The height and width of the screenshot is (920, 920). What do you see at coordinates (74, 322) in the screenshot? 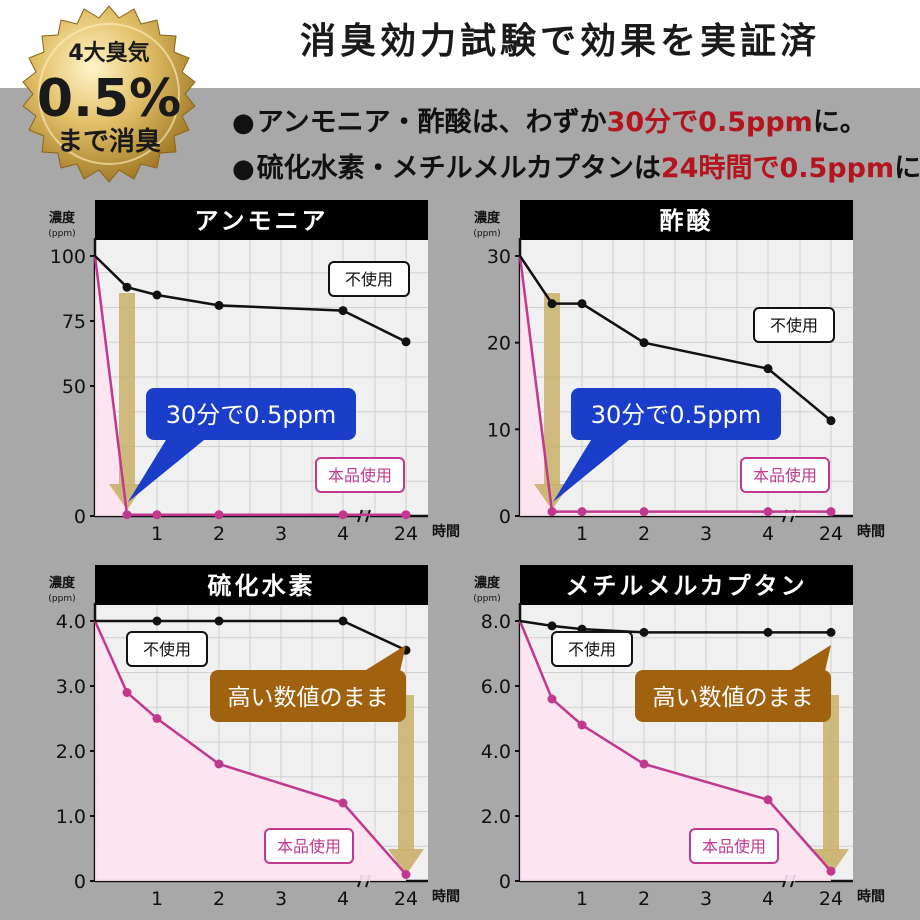
I see `y-tick-label: 75` at bounding box center [74, 322].